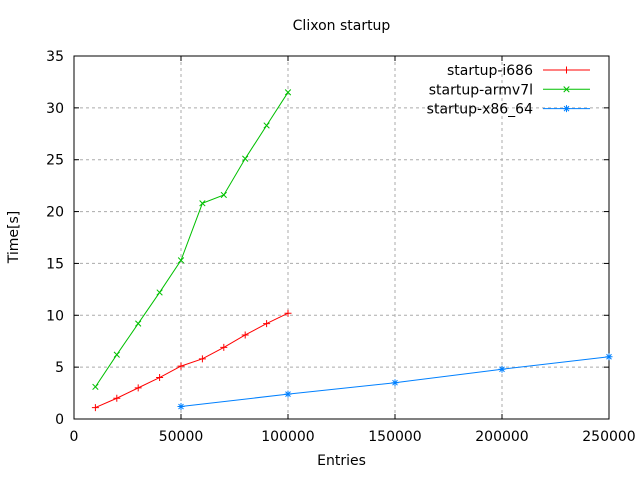 This screenshot has height=480, width=640. I want to click on legend: startup-i686 startup-armv7l startup-x86_64, so click(508, 90).